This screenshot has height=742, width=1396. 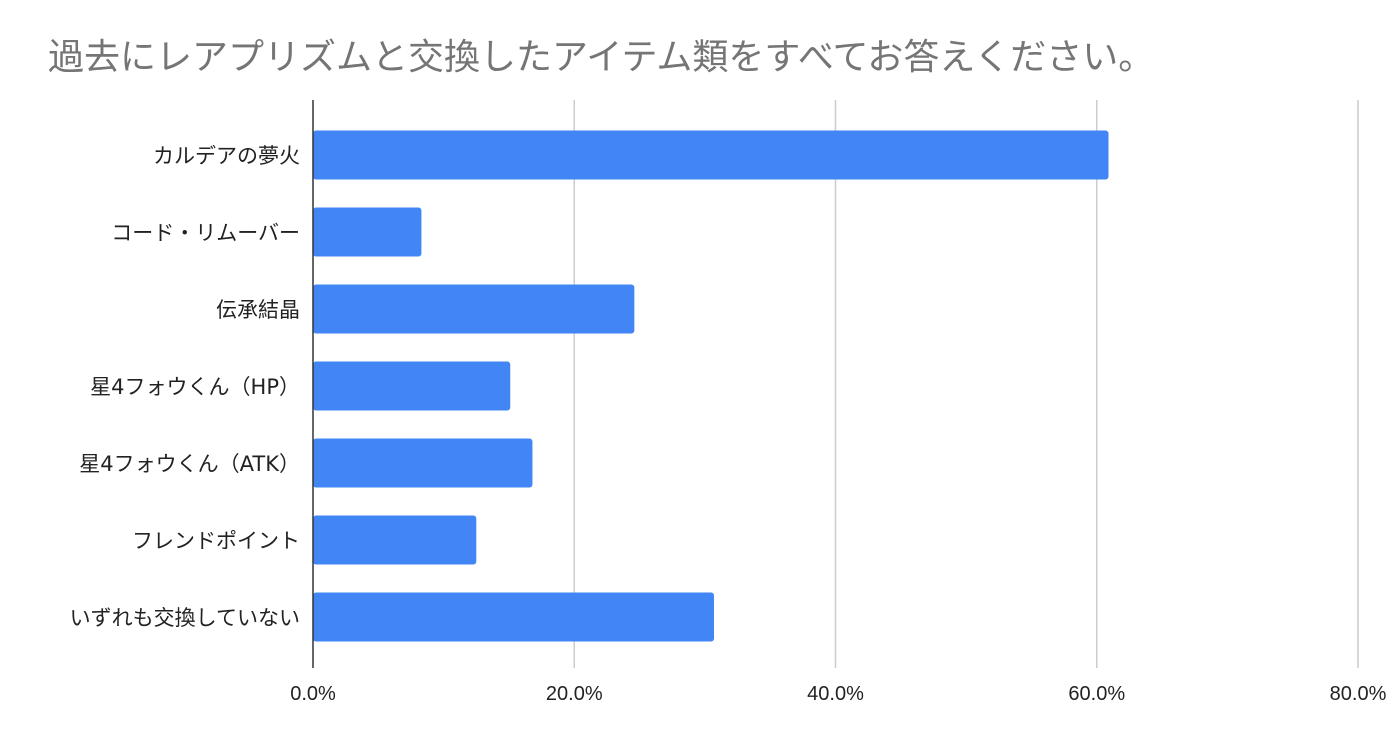 I want to click on x-tick-label: 60.0%, so click(x=1096, y=694).